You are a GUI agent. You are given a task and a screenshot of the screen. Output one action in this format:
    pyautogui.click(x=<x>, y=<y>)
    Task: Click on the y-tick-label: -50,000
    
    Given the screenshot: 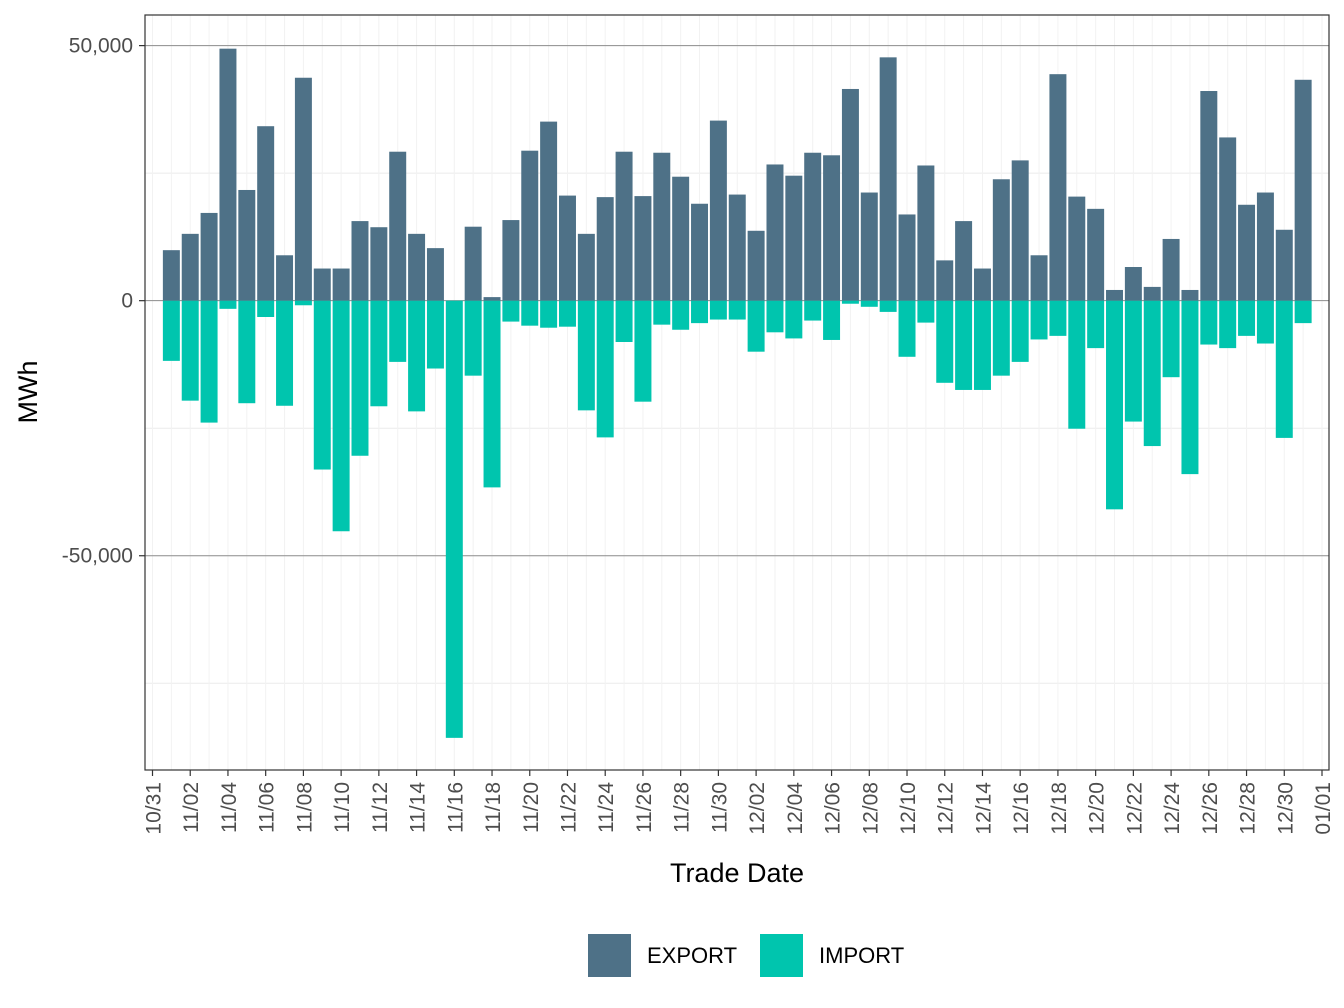 What is the action you would take?
    pyautogui.click(x=97, y=556)
    